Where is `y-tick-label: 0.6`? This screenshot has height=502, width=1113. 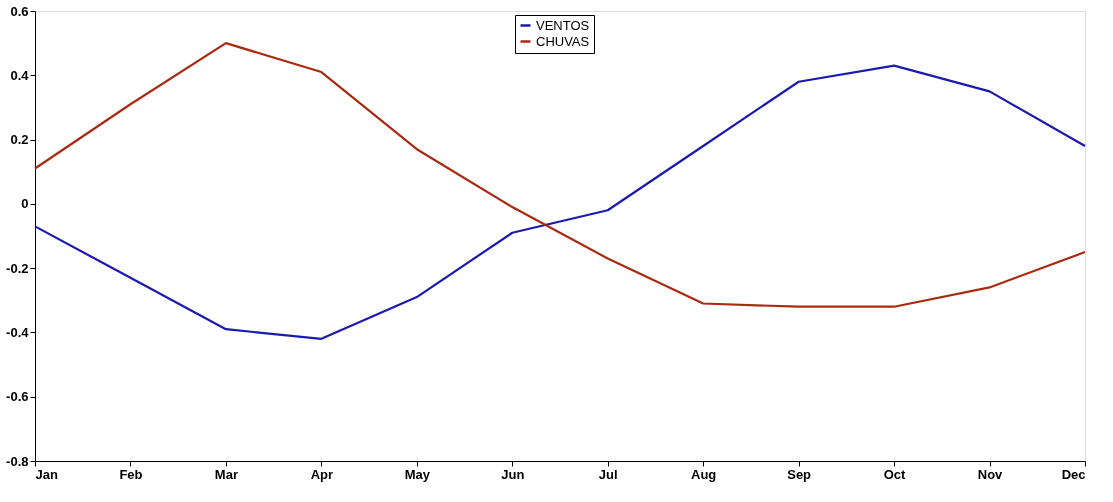
y-tick-label: 0.6 is located at coordinates (19, 11).